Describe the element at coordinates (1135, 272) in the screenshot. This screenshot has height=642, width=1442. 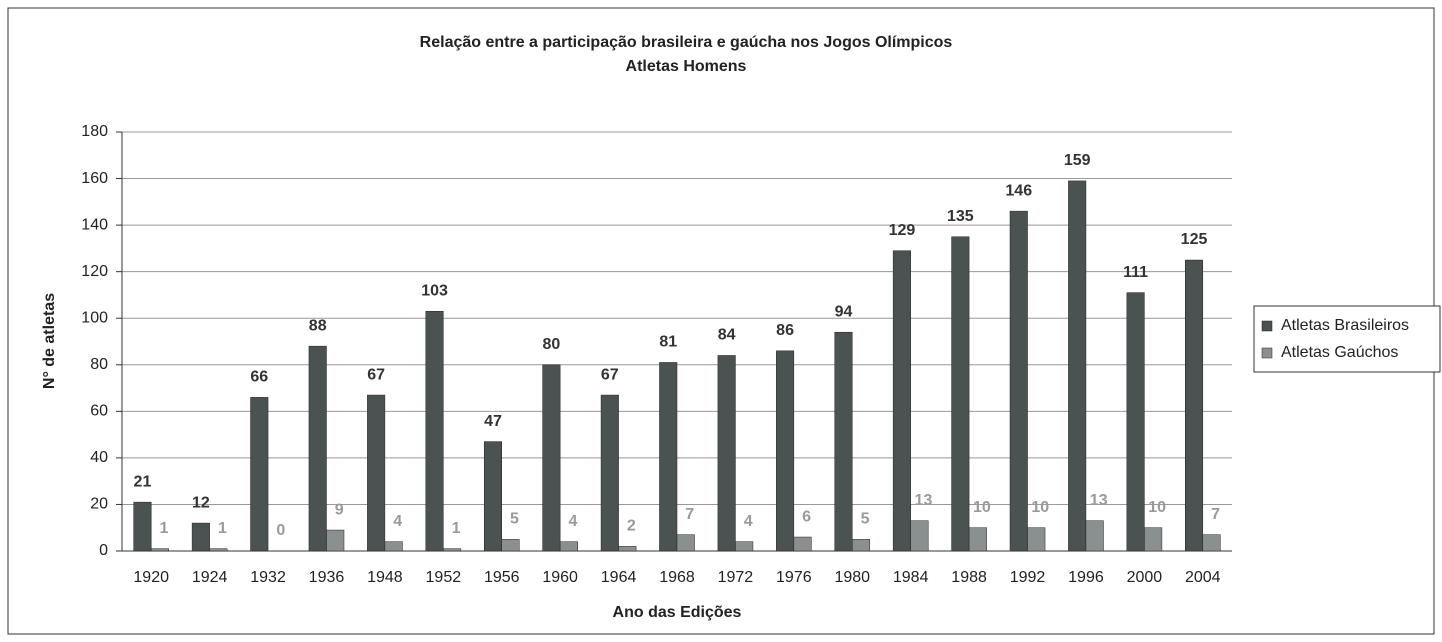
I see `data-label: 111` at that location.